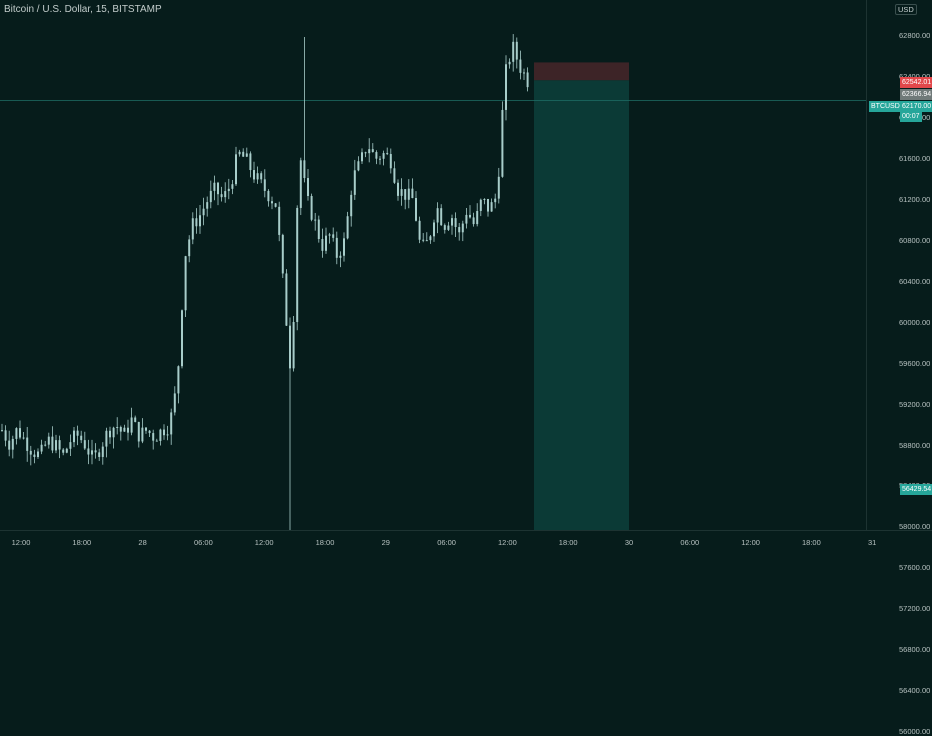 The width and height of the screenshot is (932, 736). I want to click on price-tick-label: 57600.00, so click(915, 568).